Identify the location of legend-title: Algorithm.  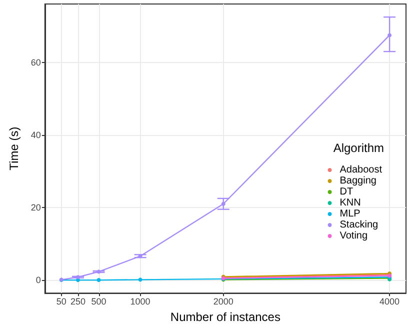
(358, 148).